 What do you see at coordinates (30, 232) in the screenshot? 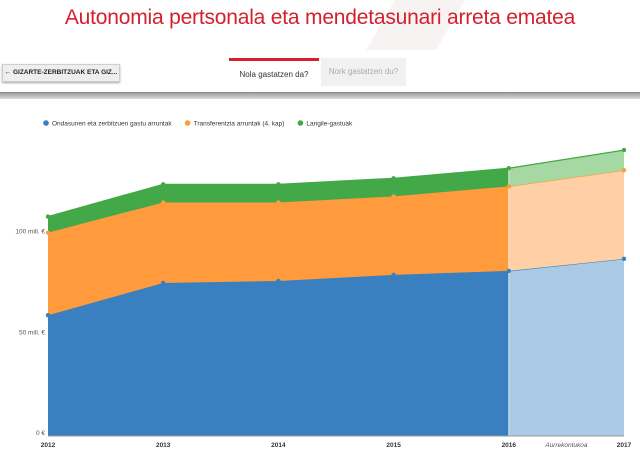
I see `y-tick-label: 100 mill. €` at bounding box center [30, 232].